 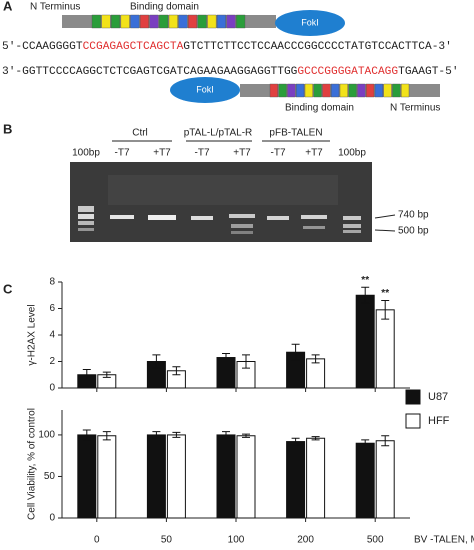 What do you see at coordinates (385, 230) in the screenshot?
I see `arrow` at bounding box center [385, 230].